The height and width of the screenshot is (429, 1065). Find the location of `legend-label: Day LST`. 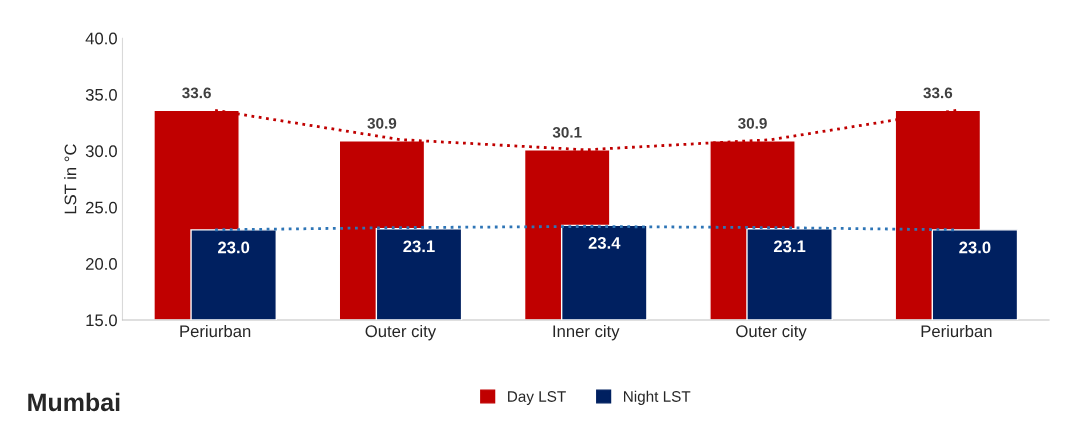

legend-label: Day LST is located at coordinates (537, 398).